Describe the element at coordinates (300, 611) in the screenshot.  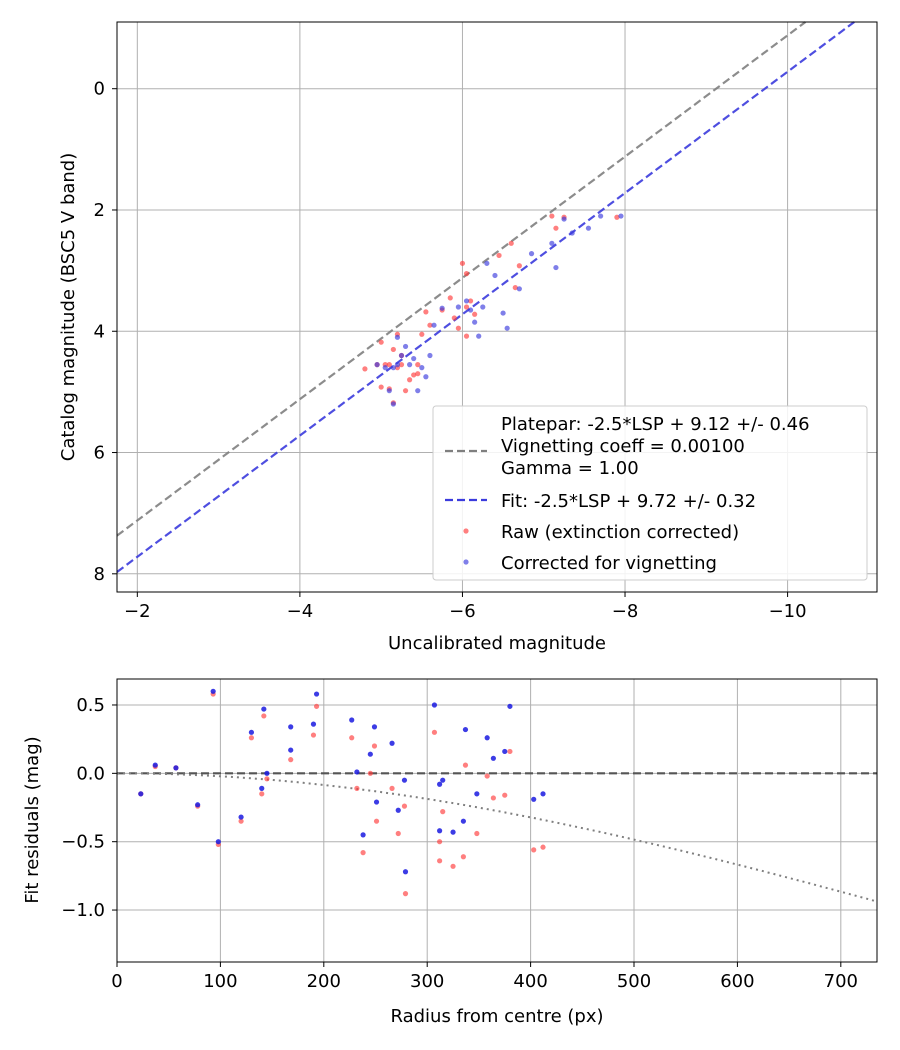
I see `top-x-tick-label: −4` at that location.